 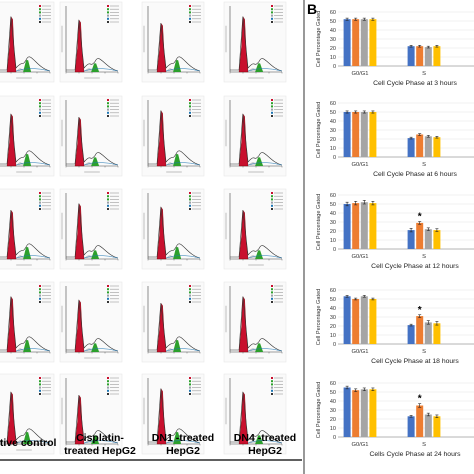 What do you see at coordinates (333, 205) in the screenshot?
I see `y-tick-label: 50` at bounding box center [333, 205].